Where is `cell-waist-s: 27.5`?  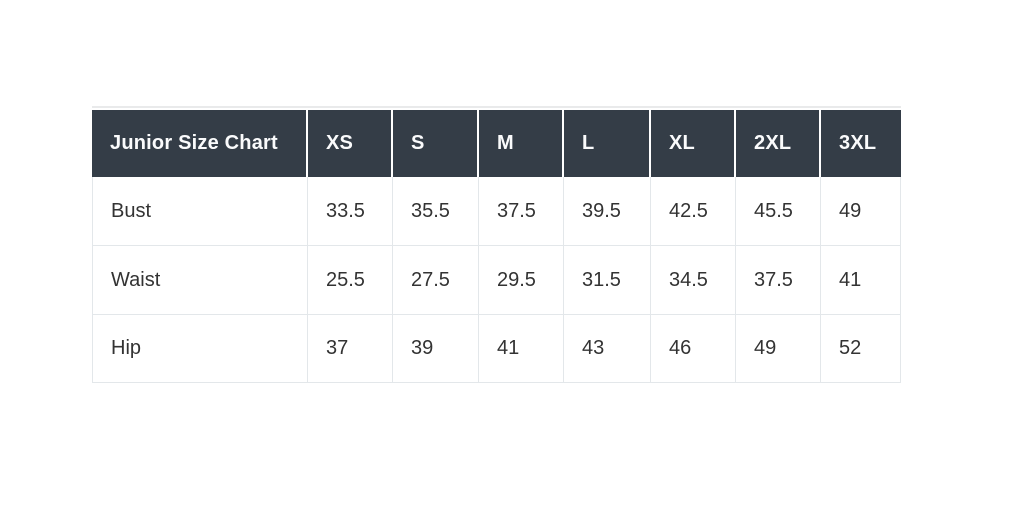
cell-waist-s: 27.5 is located at coordinates (436, 280).